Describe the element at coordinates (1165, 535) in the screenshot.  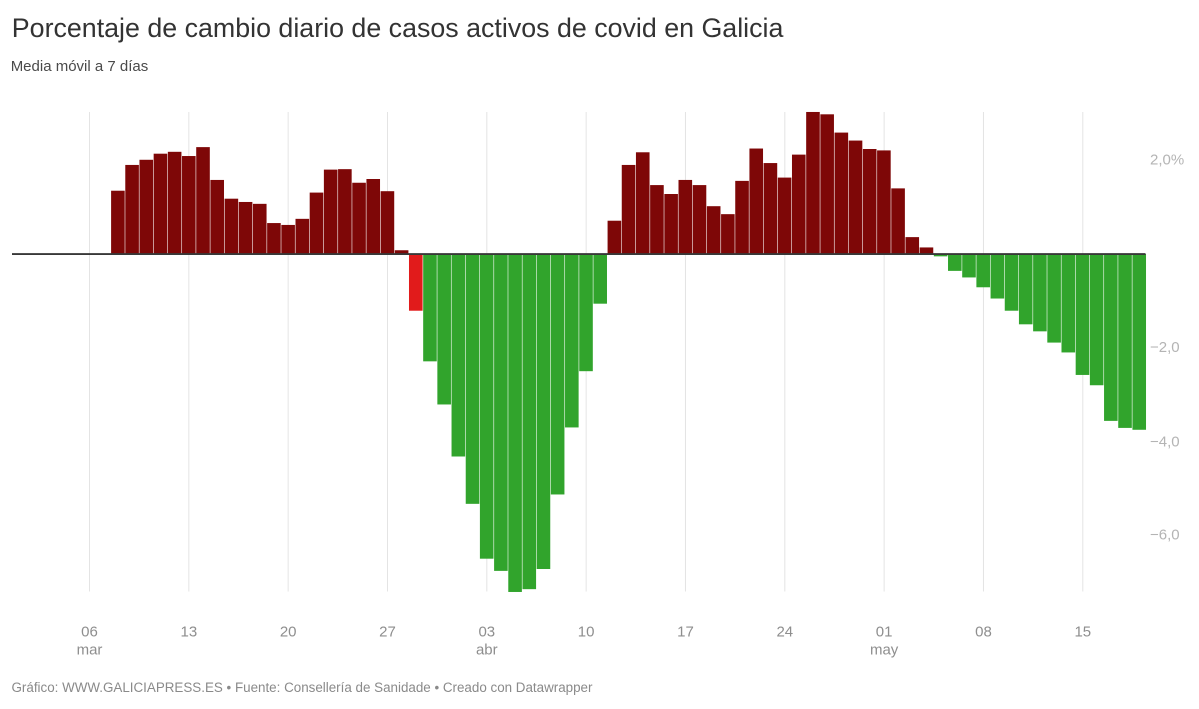
I see `svg-text: −6,0` at that location.